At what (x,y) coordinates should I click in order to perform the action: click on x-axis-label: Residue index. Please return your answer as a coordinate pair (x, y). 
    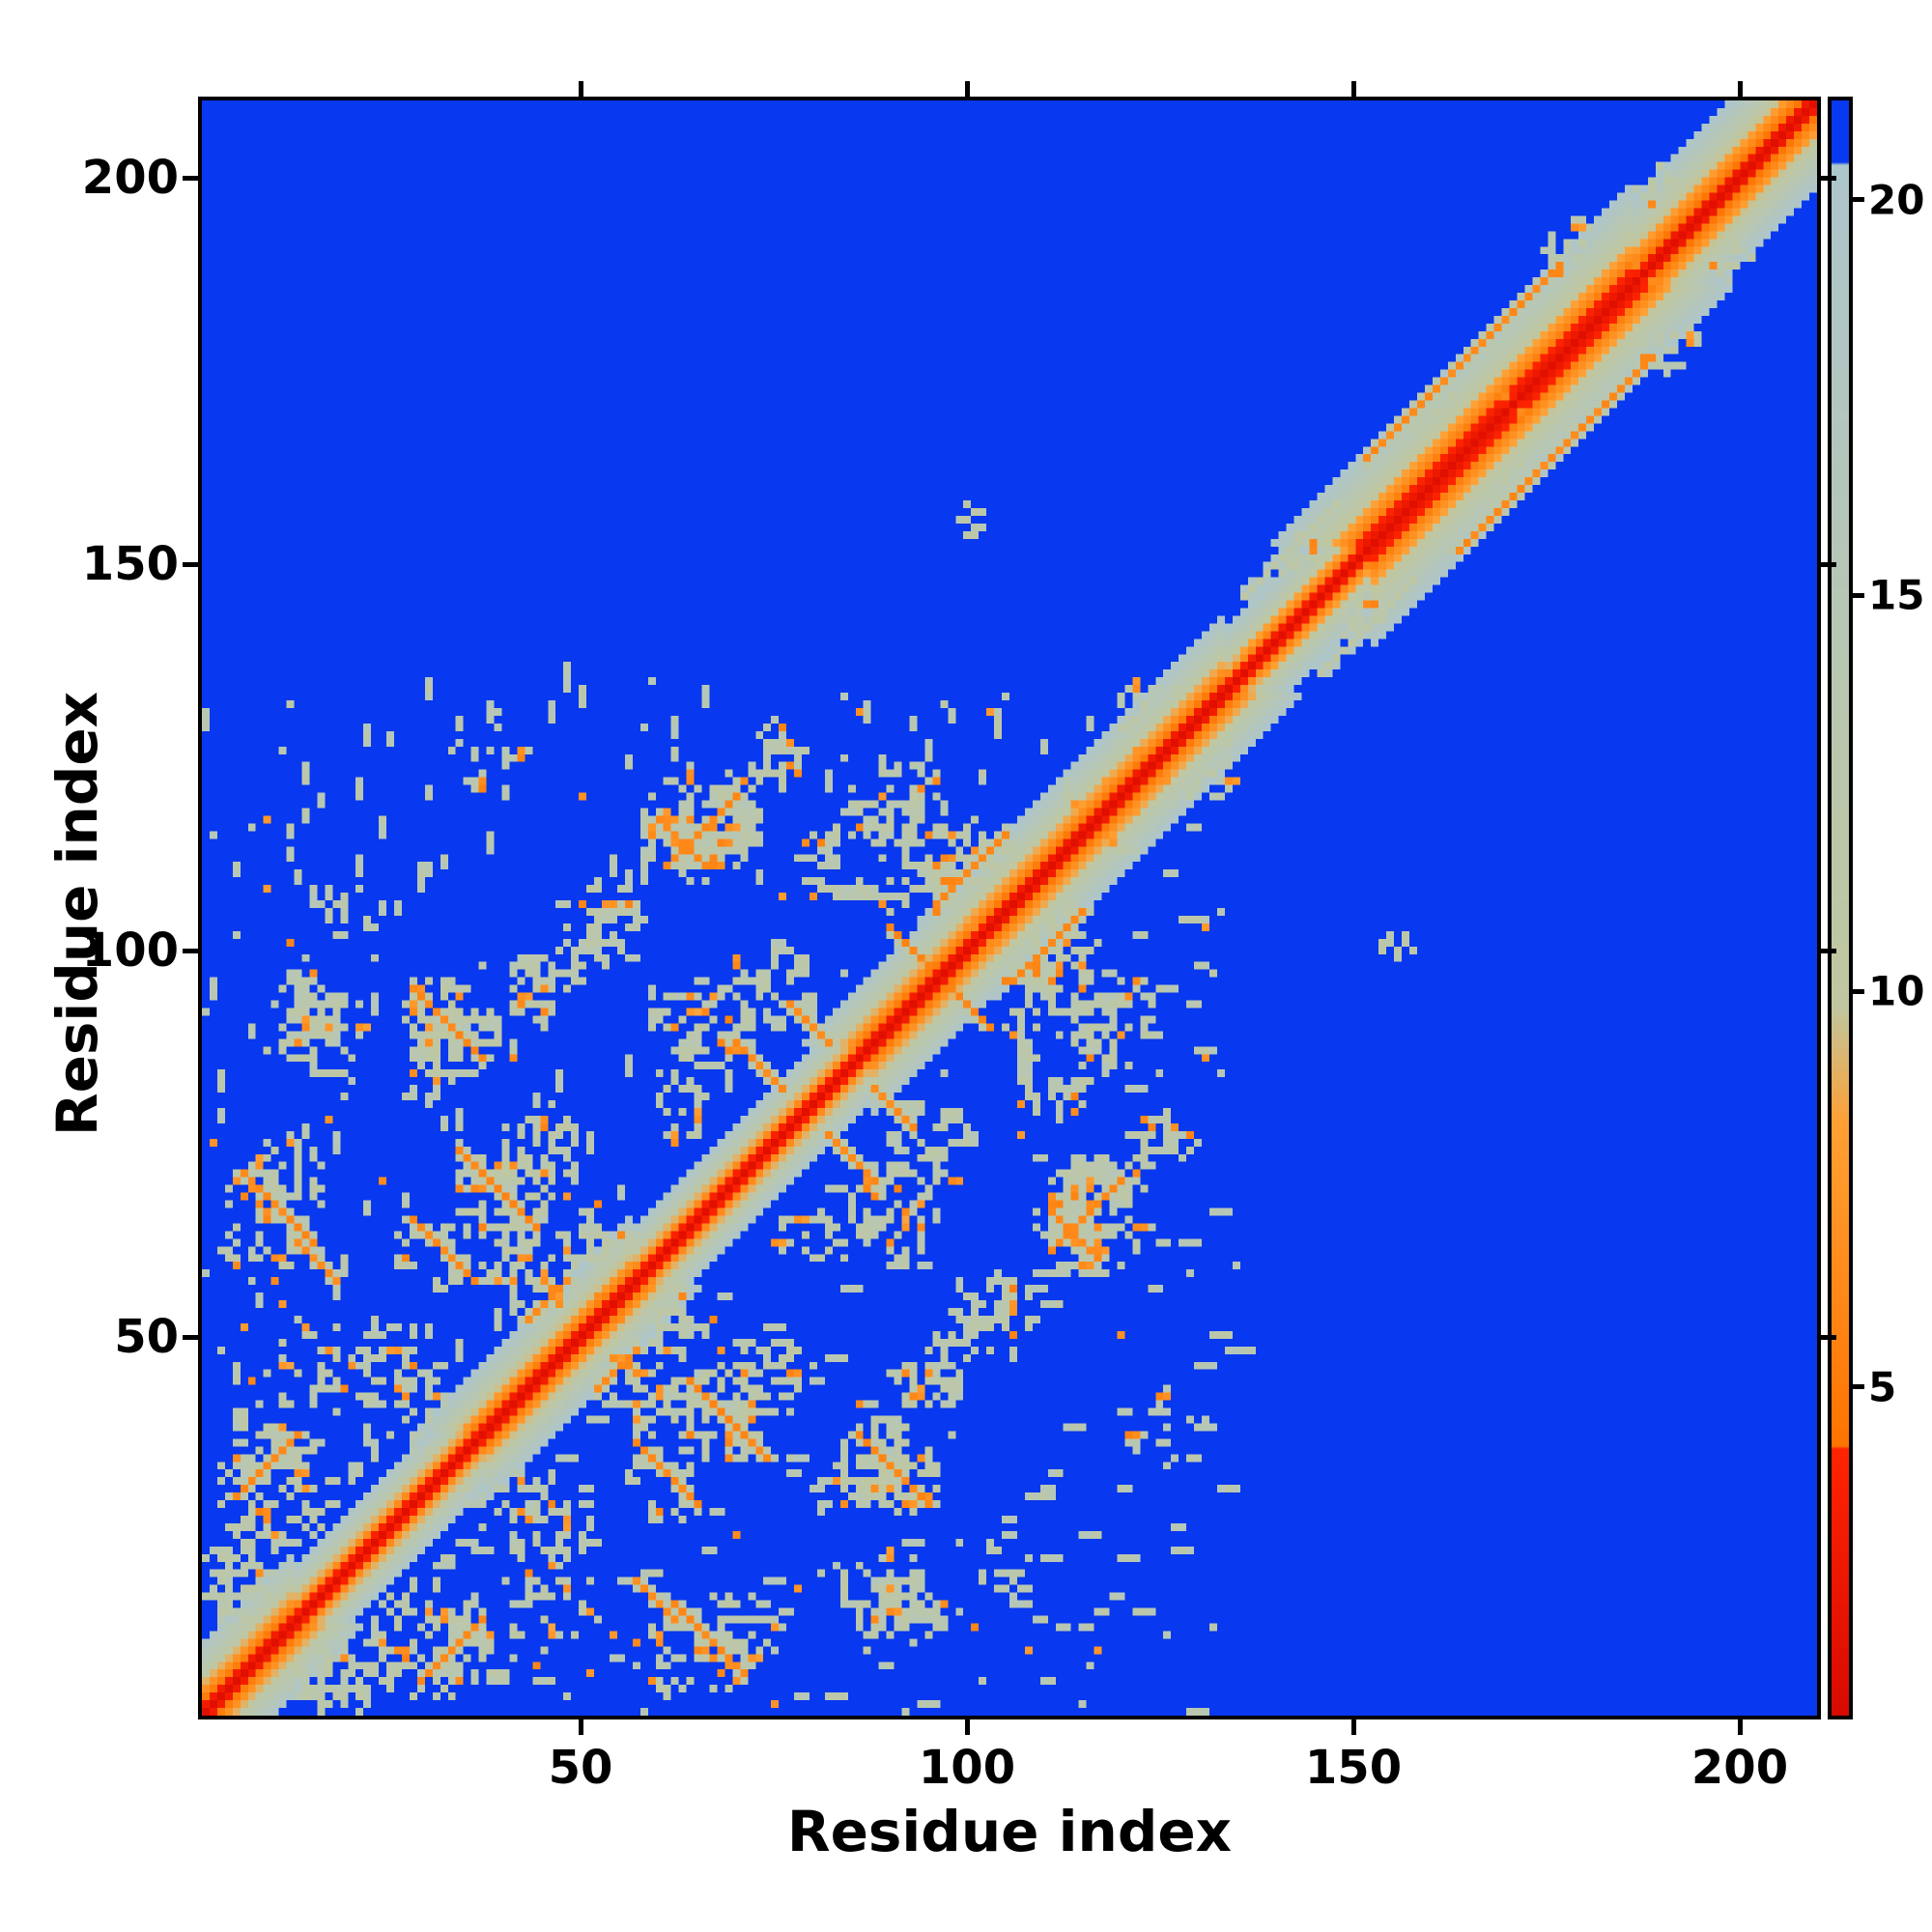
    Looking at the image, I should click on (1009, 1831).